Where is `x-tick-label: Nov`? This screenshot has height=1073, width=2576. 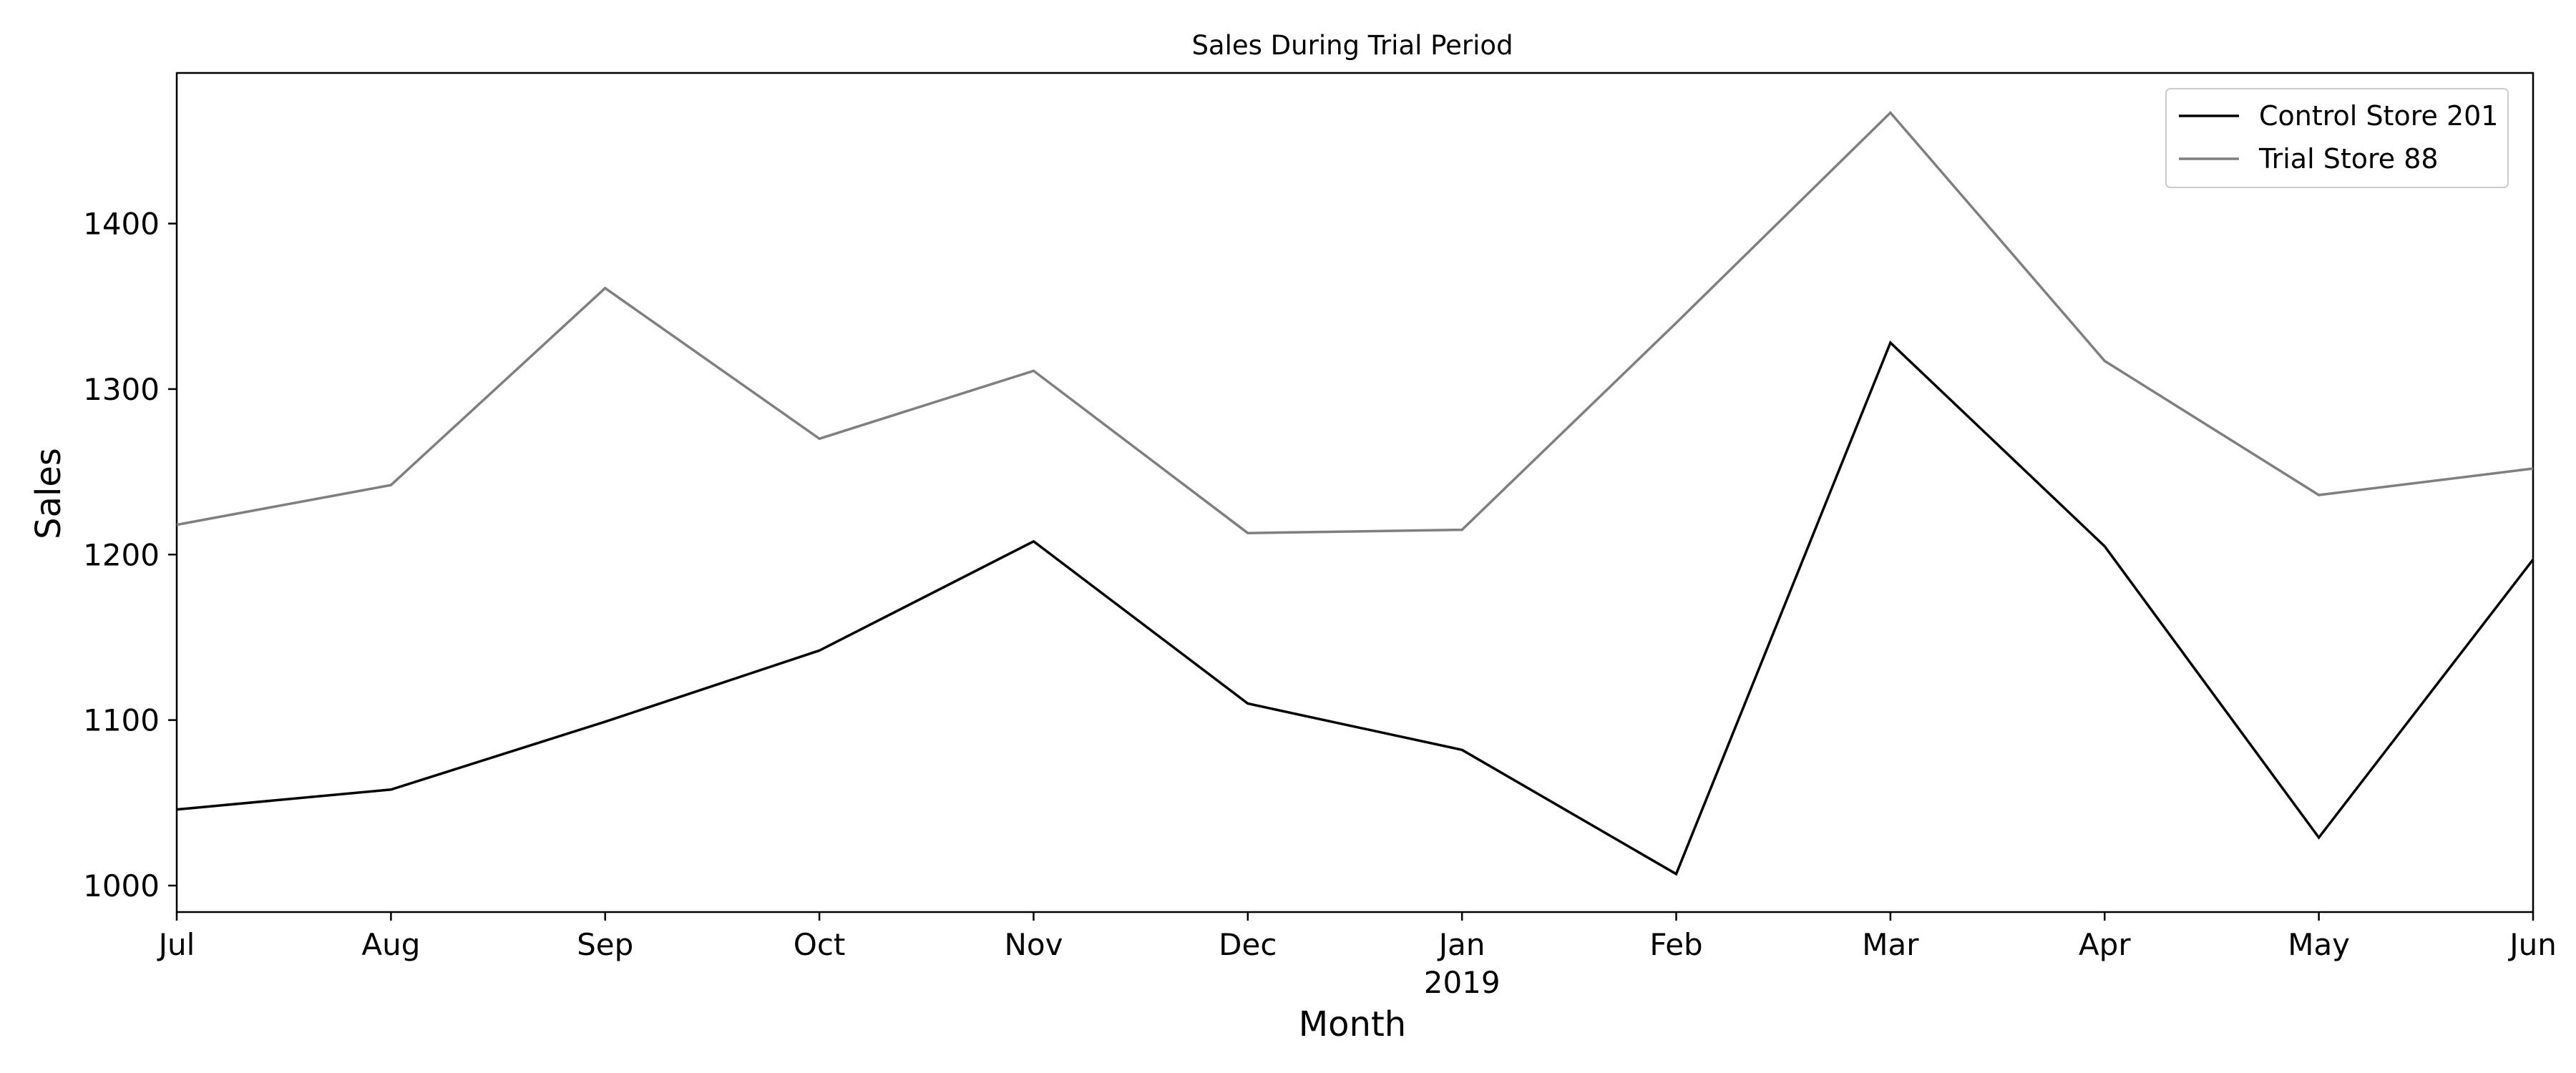 x-tick-label: Nov is located at coordinates (1033, 945).